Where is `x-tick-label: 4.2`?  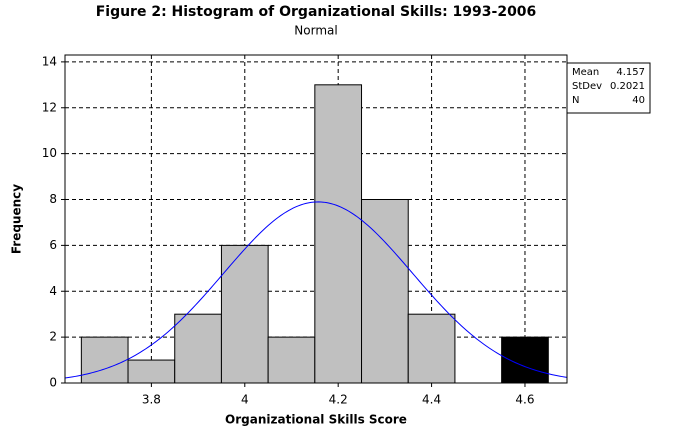 x-tick-label: 4.2 is located at coordinates (338, 400).